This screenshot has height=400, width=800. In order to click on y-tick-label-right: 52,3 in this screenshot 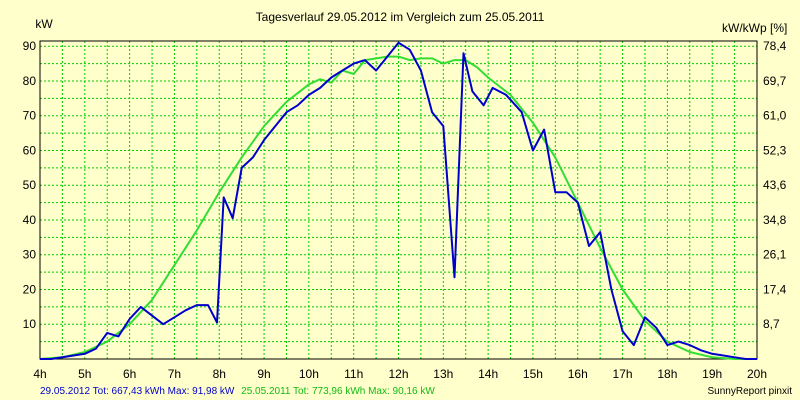, I will do `click(775, 150)`.